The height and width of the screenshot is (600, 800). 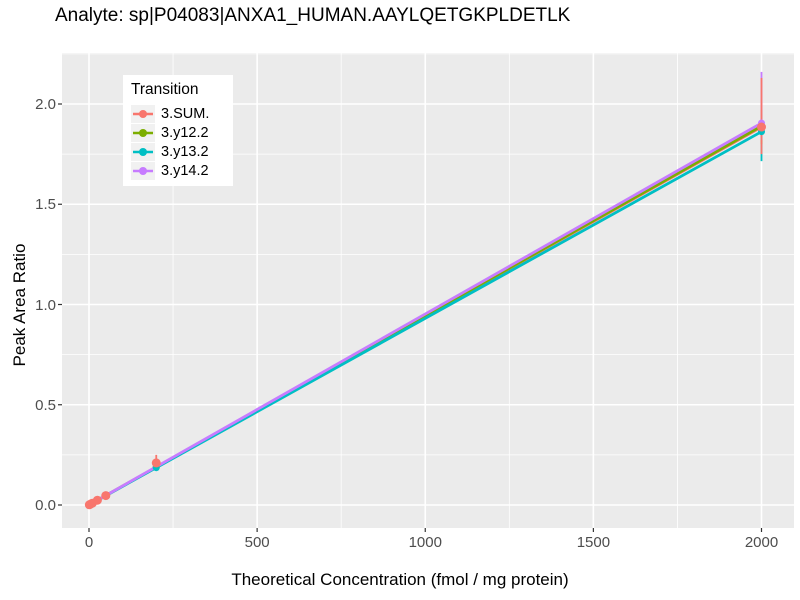 I want to click on y-tick-label: 1.0, so click(x=45, y=305).